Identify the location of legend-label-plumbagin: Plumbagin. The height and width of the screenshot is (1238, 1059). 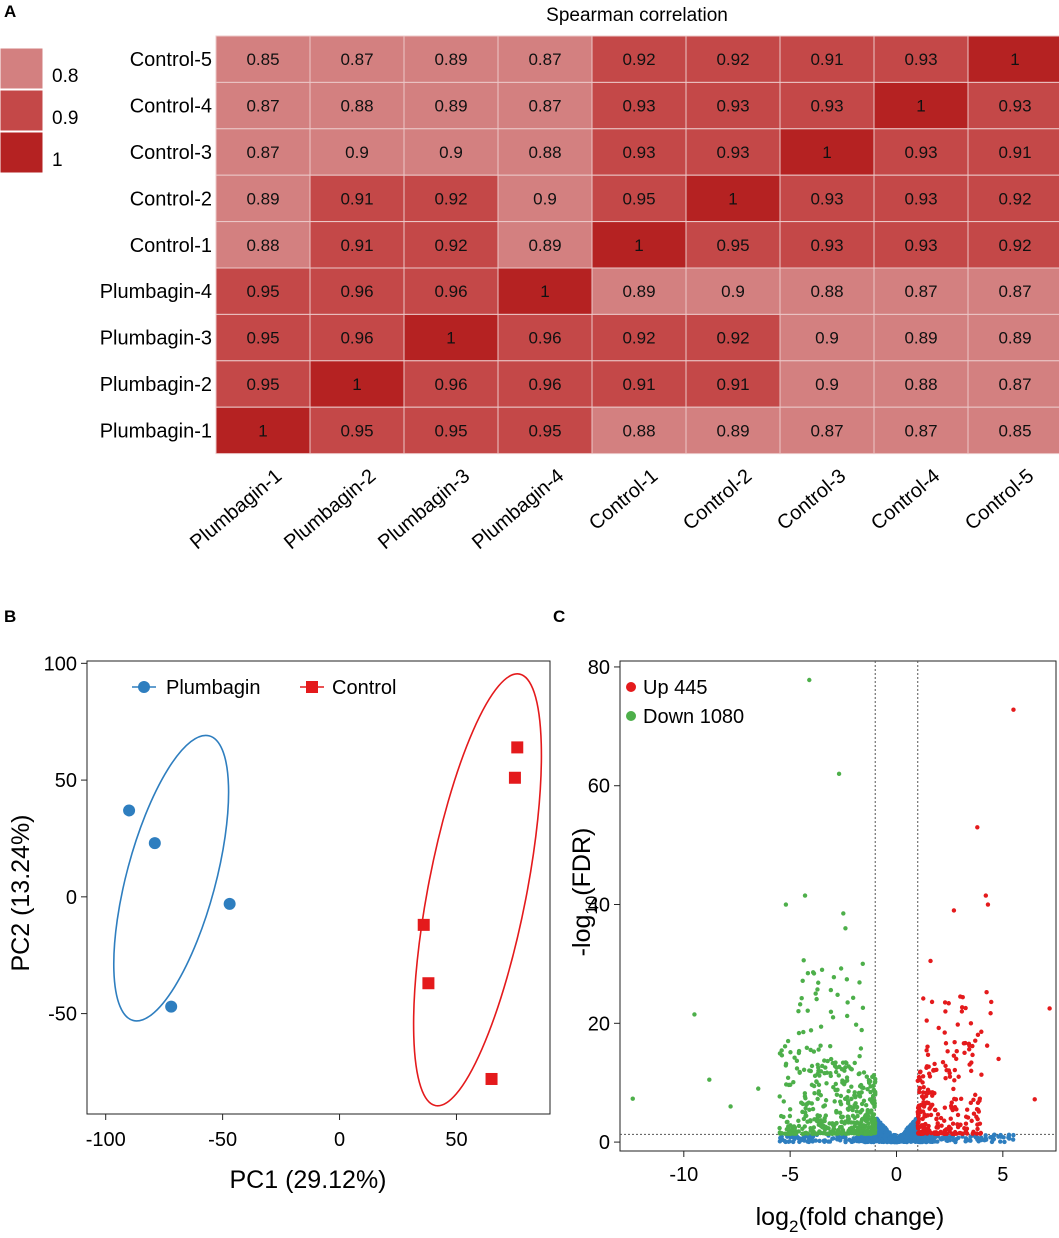
(213, 688).